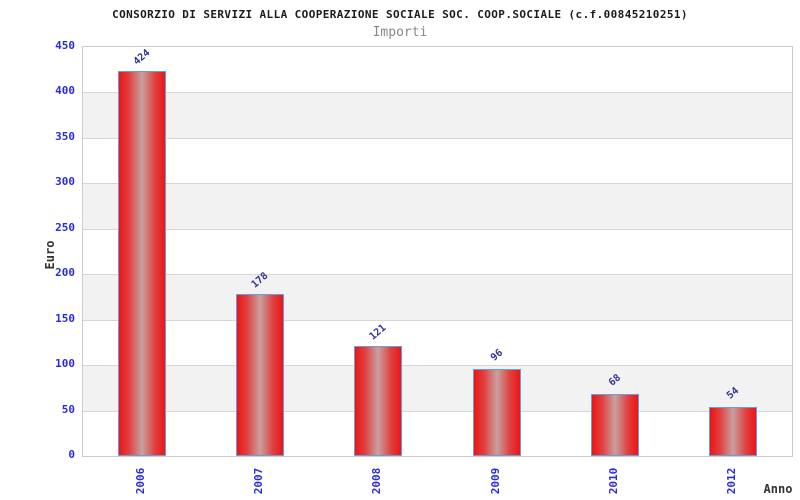 The width and height of the screenshot is (800, 500). Describe the element at coordinates (65, 91) in the screenshot. I see `y-tick-label: 400` at that location.